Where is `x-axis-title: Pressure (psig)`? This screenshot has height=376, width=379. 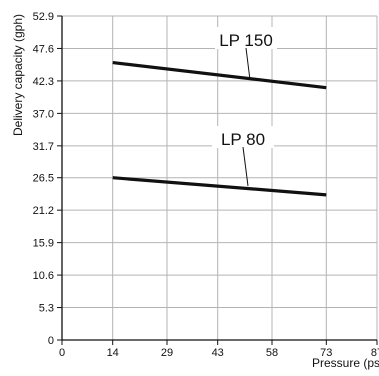 x-axis-title: Pressure (psig) is located at coordinates (345, 363).